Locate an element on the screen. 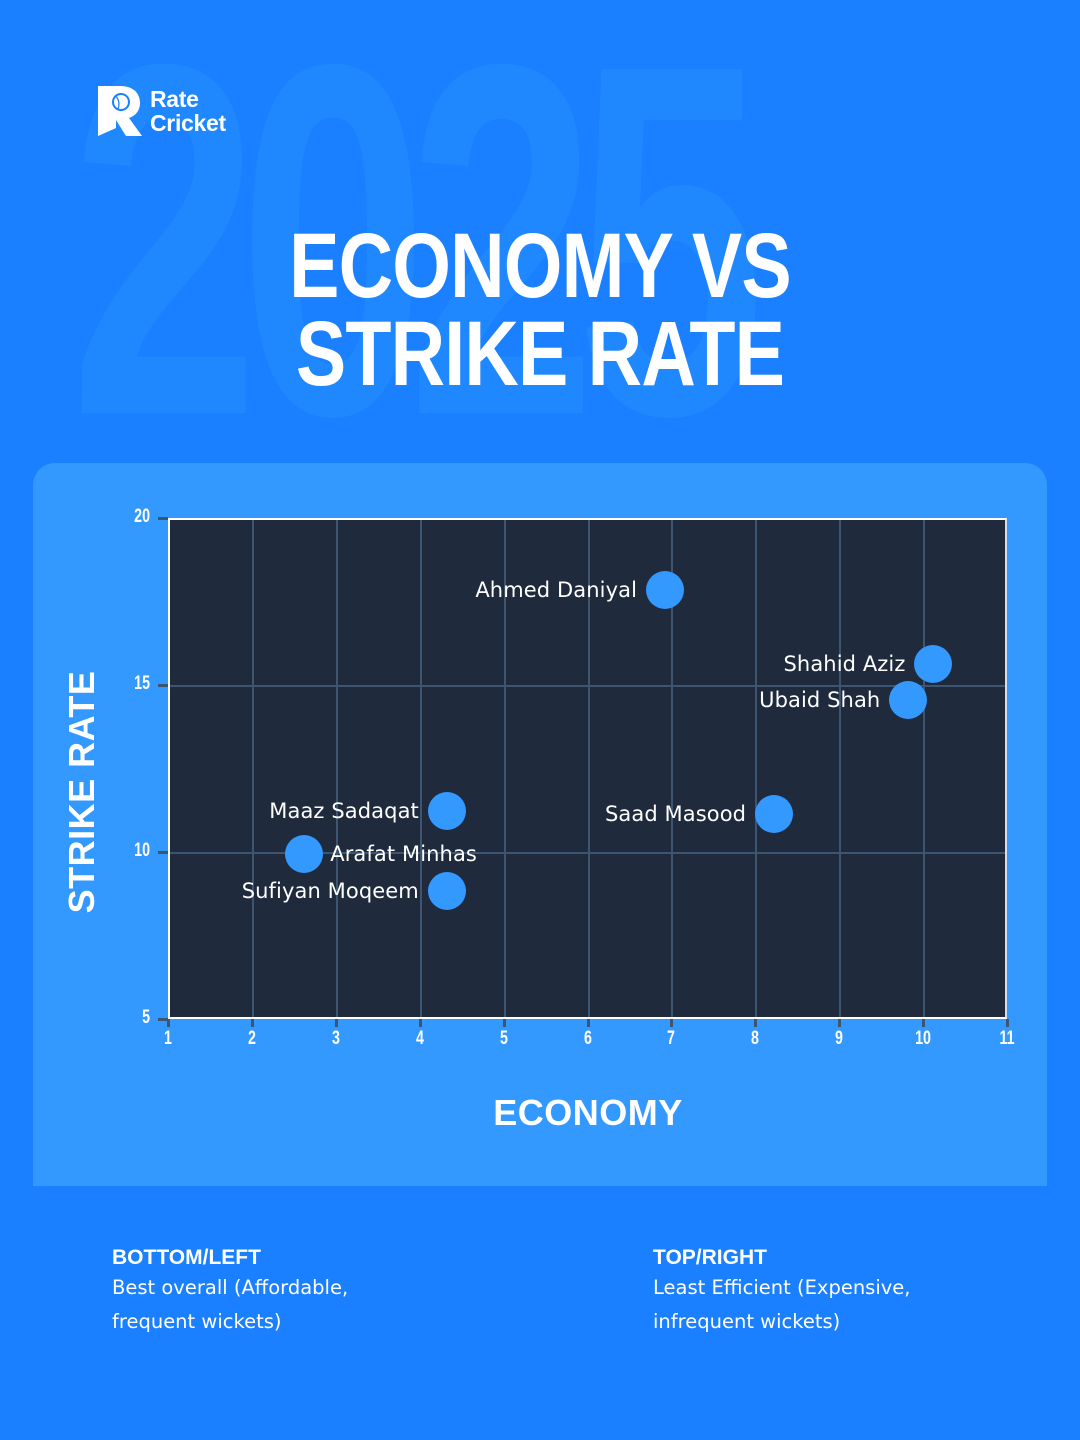  legend-text: frequent wickets) is located at coordinates (197, 1321).